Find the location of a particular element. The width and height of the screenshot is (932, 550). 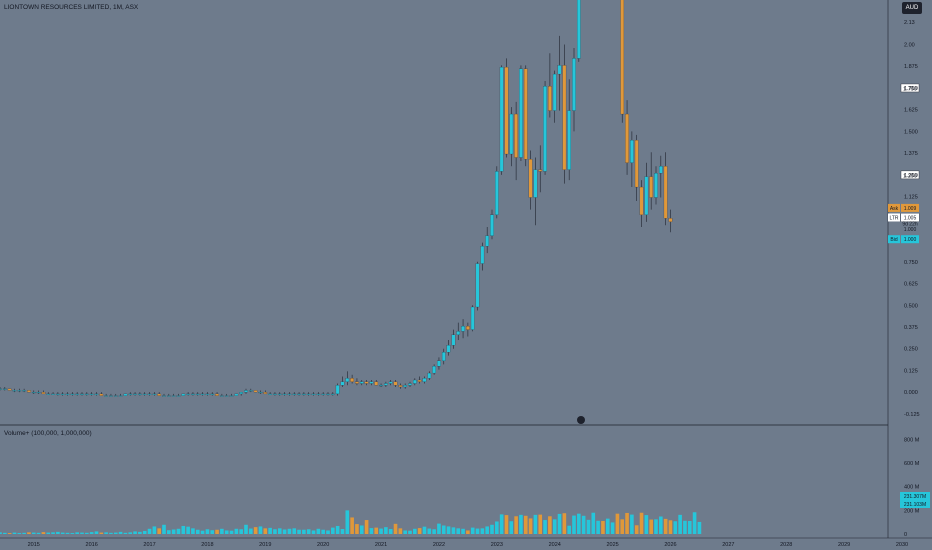

volume-tag-box is located at coordinates (915, 504).